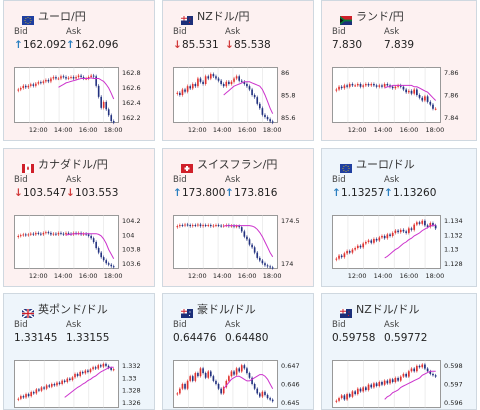 The width and height of the screenshot is (480, 410). Describe the element at coordinates (226, 309) in the screenshot. I see `pair-title: 豪ドル/ドル` at that location.